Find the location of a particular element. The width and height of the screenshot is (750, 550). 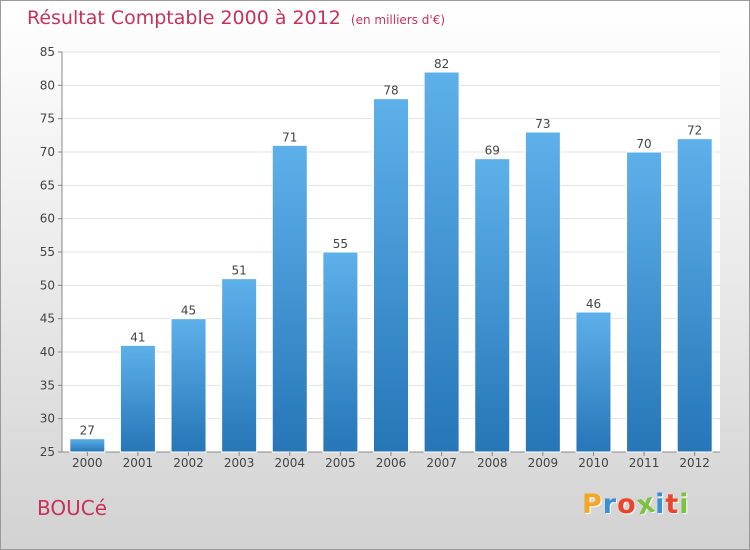

bar-2001 is located at coordinates (137, 398).